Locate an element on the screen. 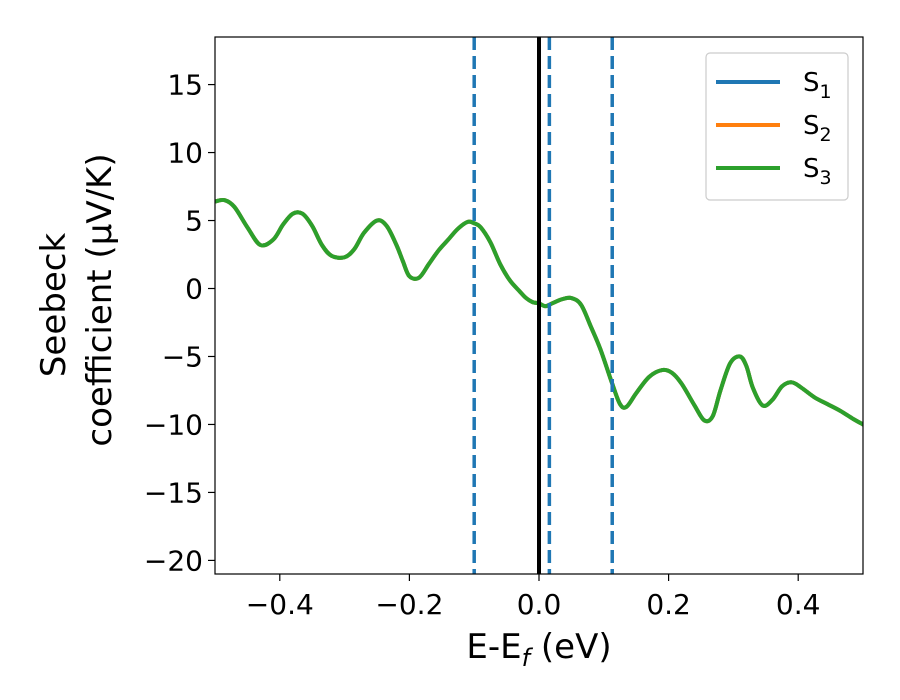 This screenshot has height=700, width=900. y-tick-label: −5 is located at coordinates (182, 356).